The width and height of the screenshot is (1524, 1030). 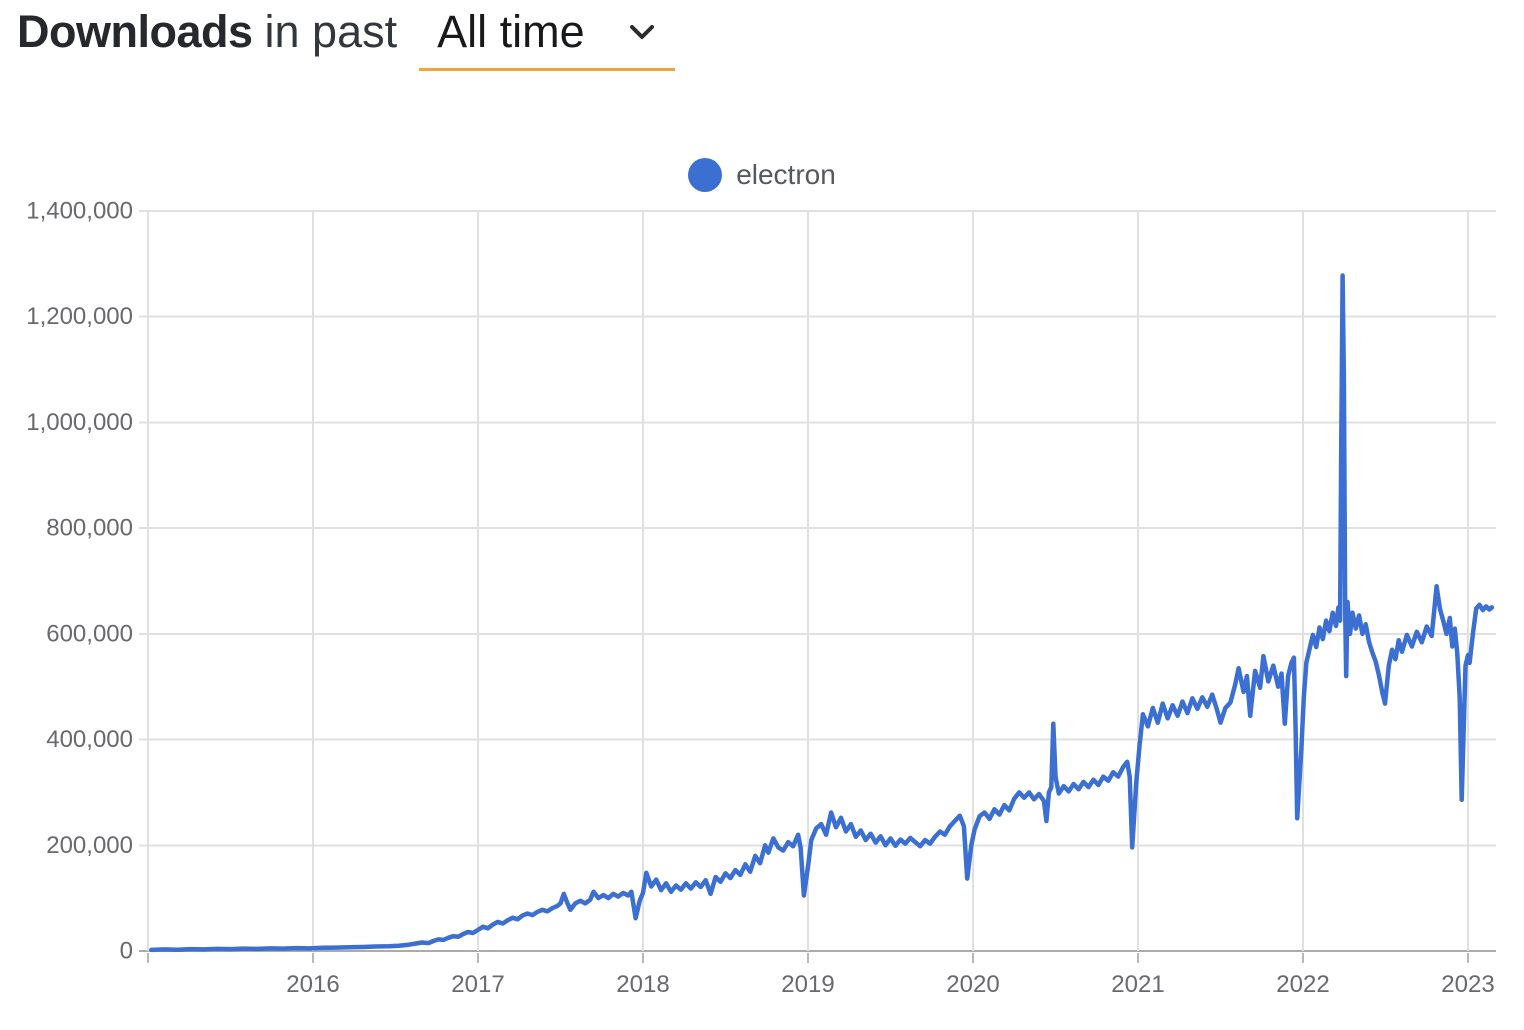 What do you see at coordinates (642, 984) in the screenshot?
I see `x-tick-label: 2018` at bounding box center [642, 984].